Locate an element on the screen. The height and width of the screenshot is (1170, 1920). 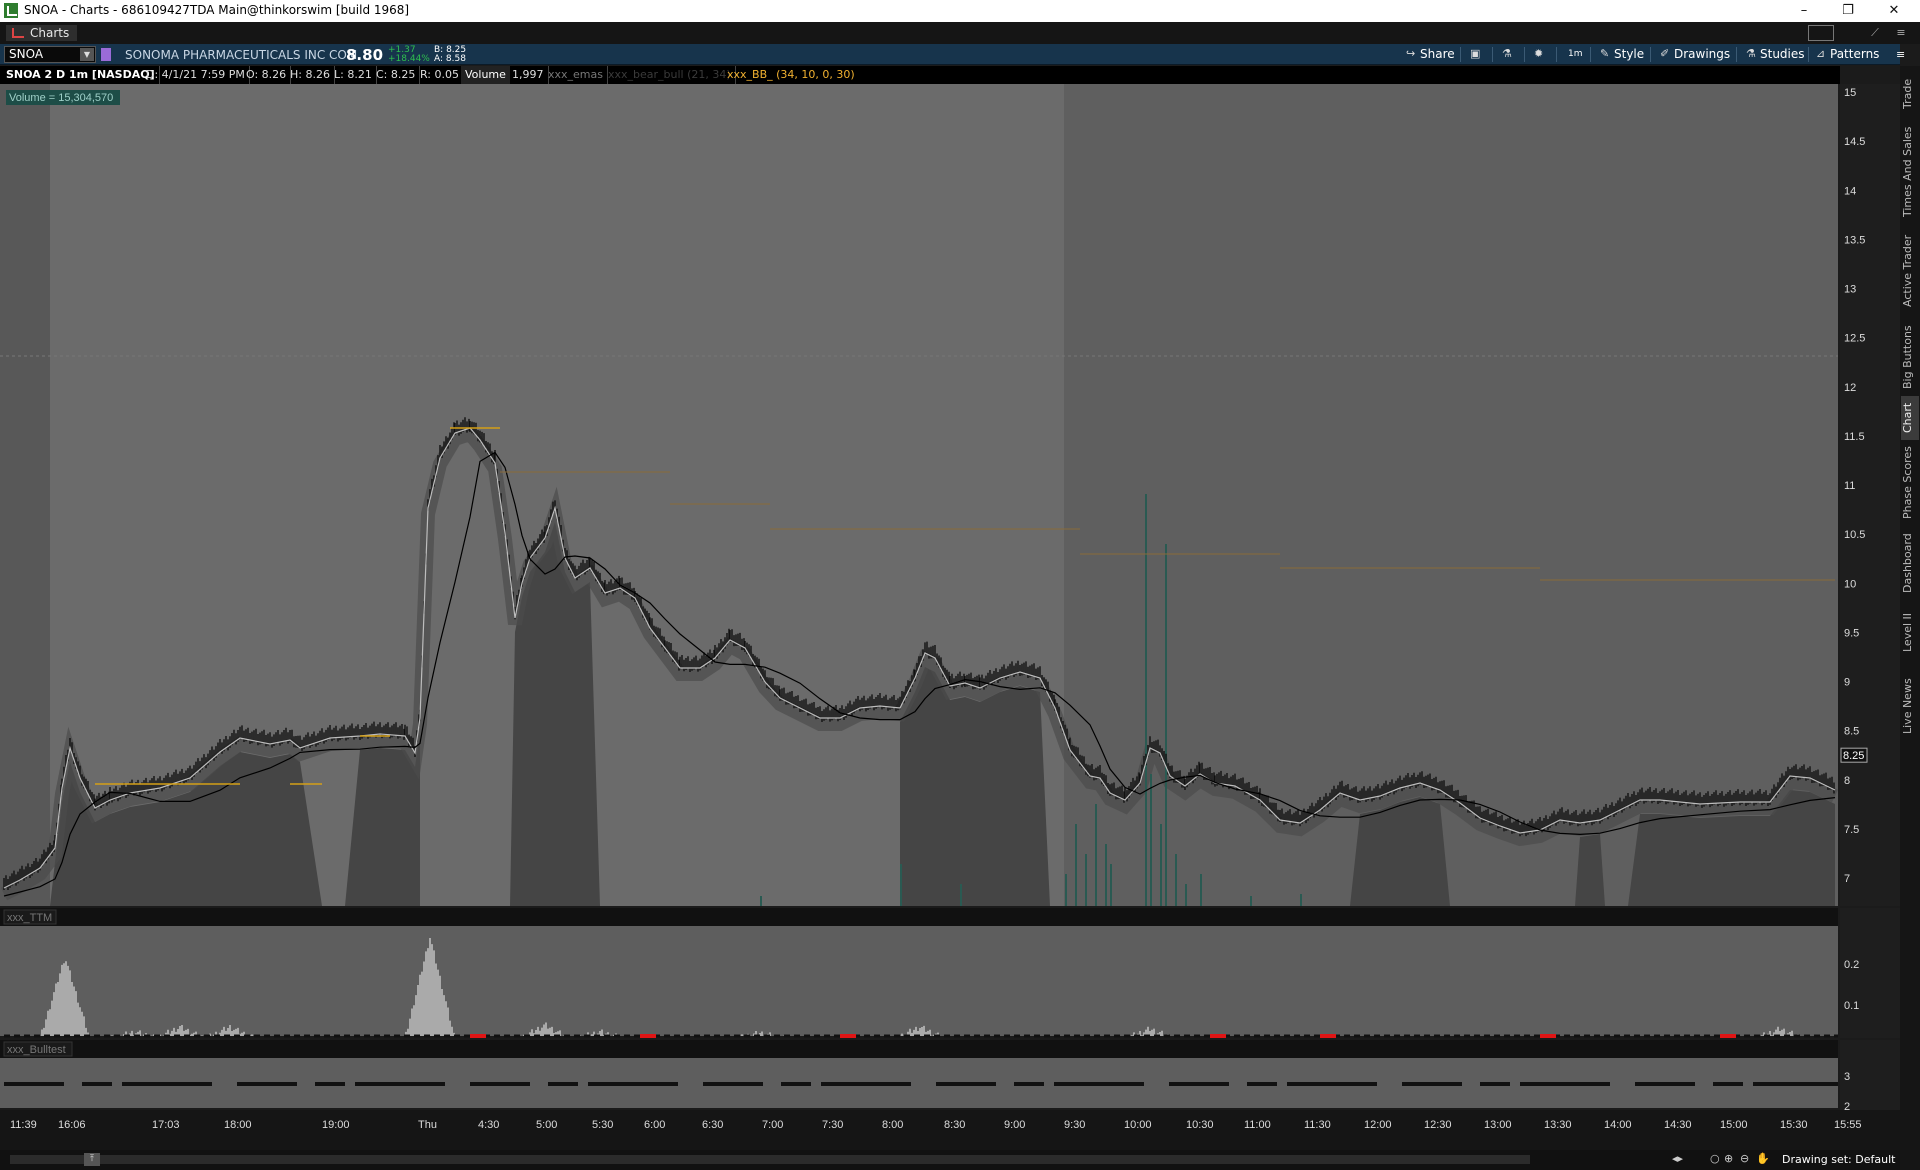
studies-button: ⚗ Studies is located at coordinates (1774, 54).